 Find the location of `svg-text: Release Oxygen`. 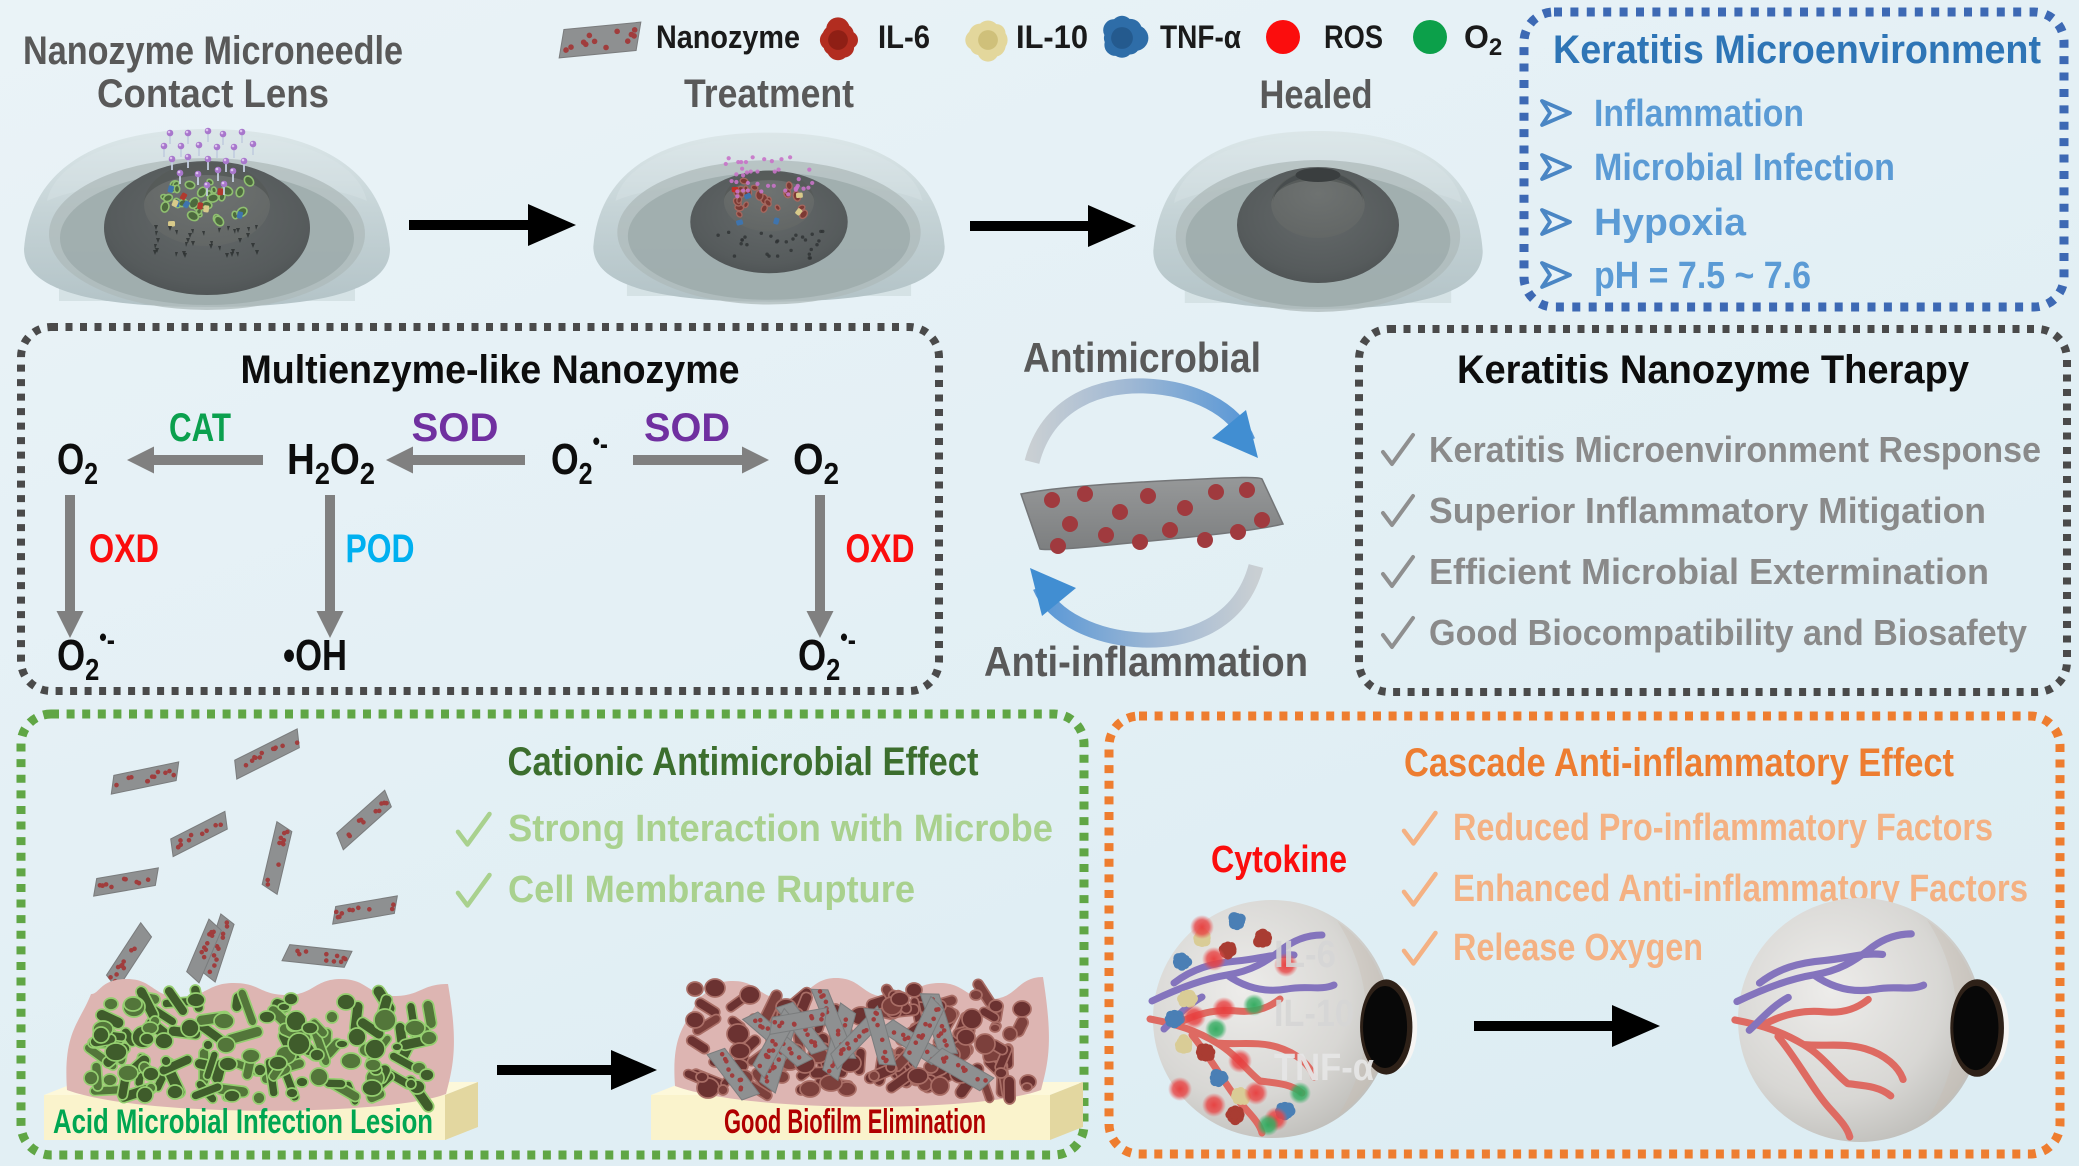

svg-text: Release Oxygen is located at coordinates (1578, 948).